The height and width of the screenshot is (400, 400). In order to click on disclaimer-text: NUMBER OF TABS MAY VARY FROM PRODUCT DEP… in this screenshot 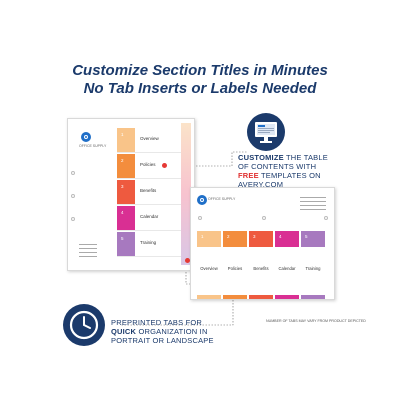, I will do `click(316, 321)`.